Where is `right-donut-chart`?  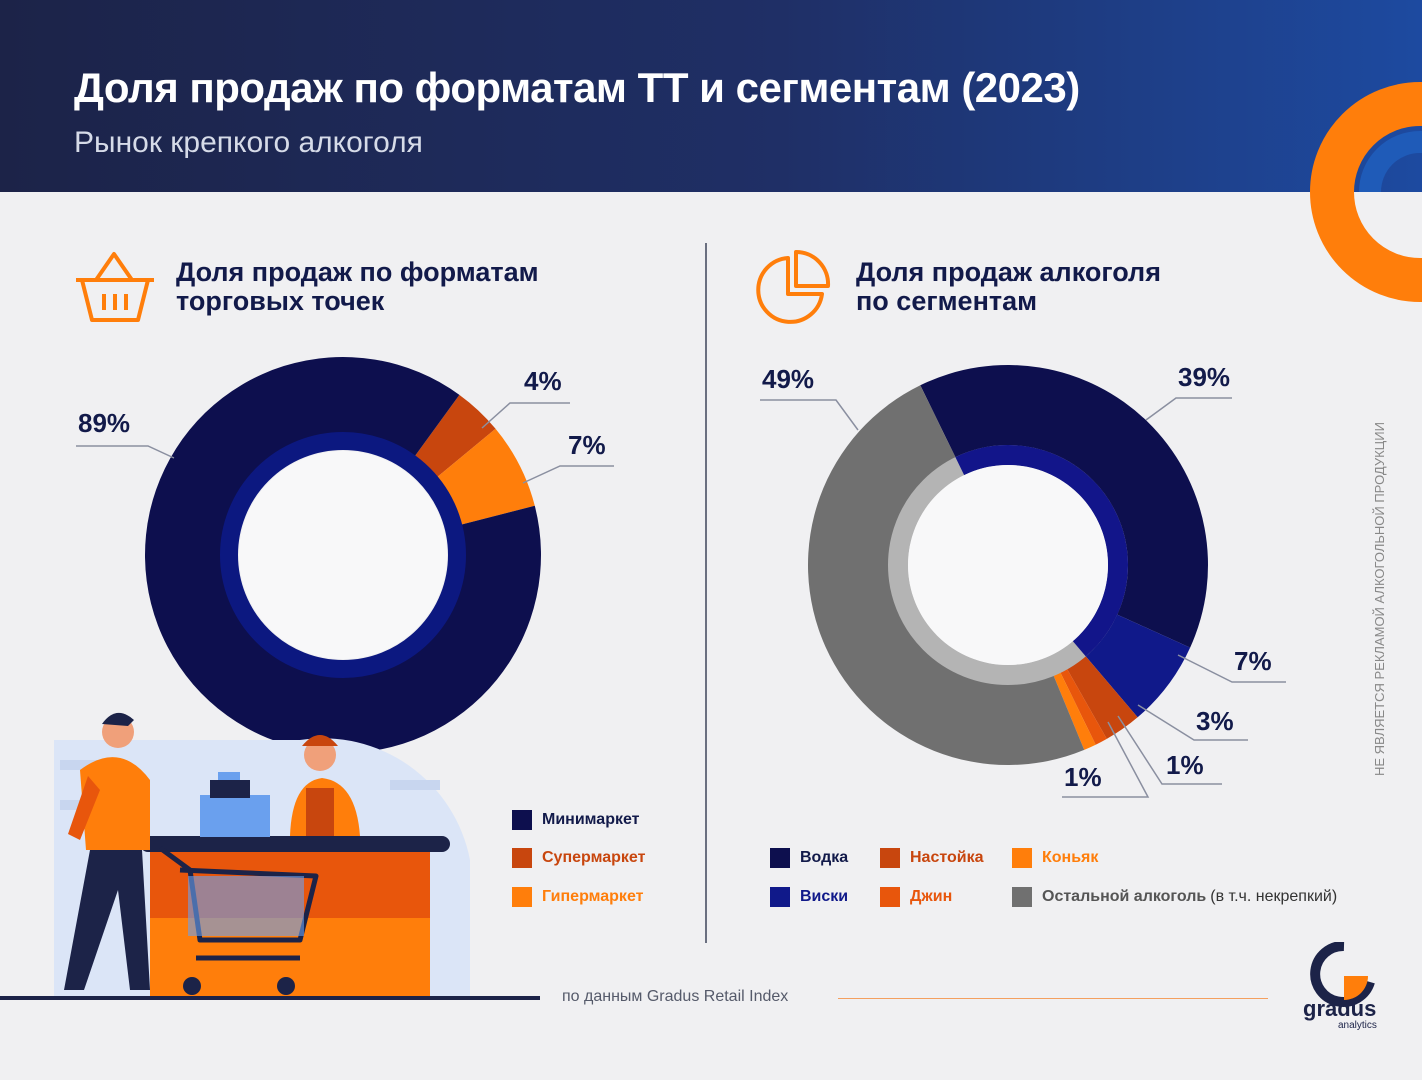 right-donut-chart is located at coordinates (1023, 581).